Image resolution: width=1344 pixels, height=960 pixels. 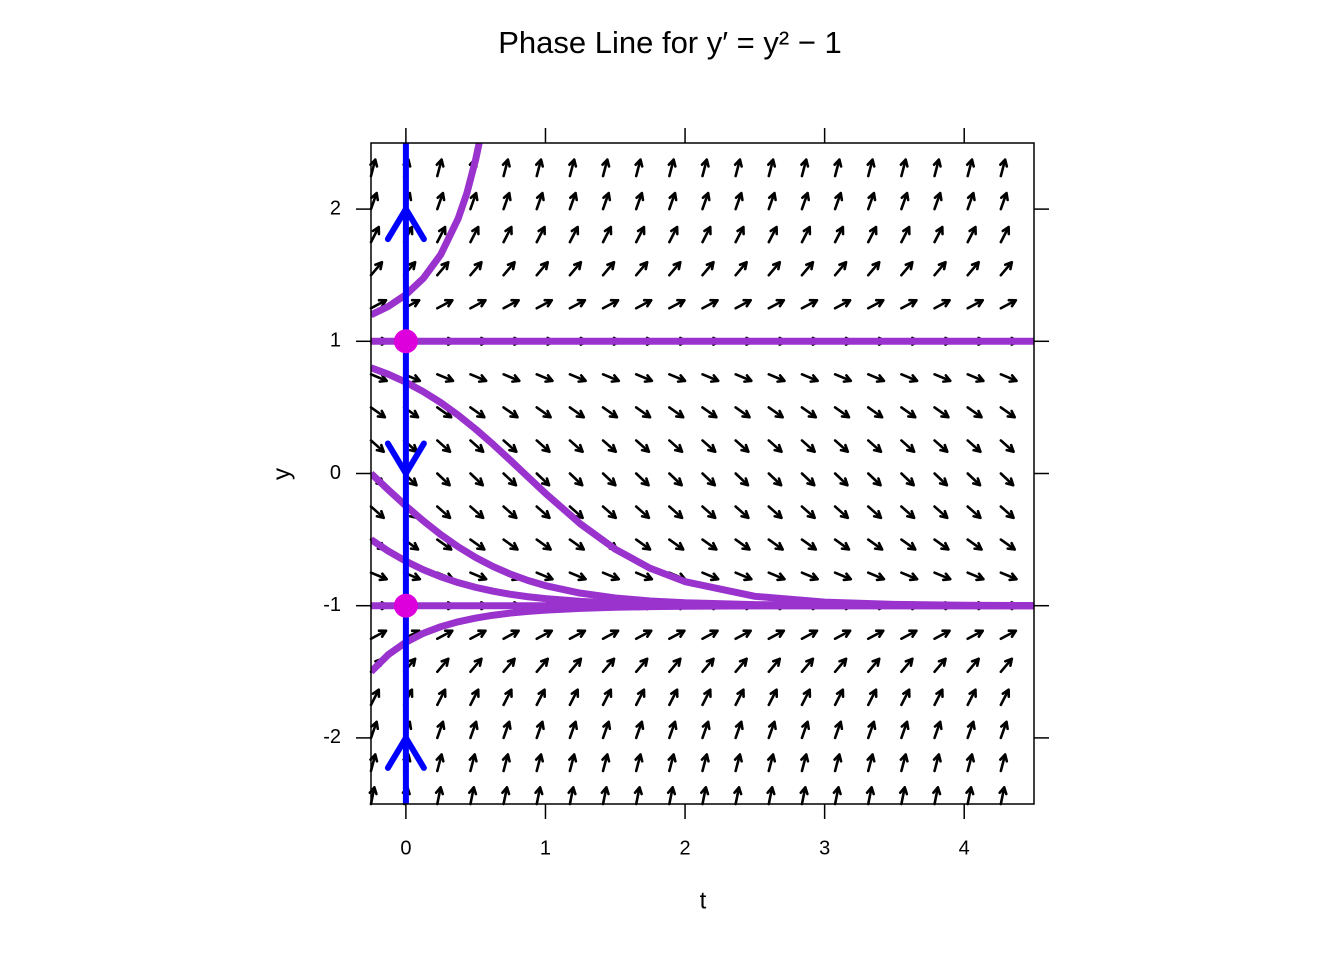 What do you see at coordinates (824, 848) in the screenshot?
I see `x-tick-label: 3` at bounding box center [824, 848].